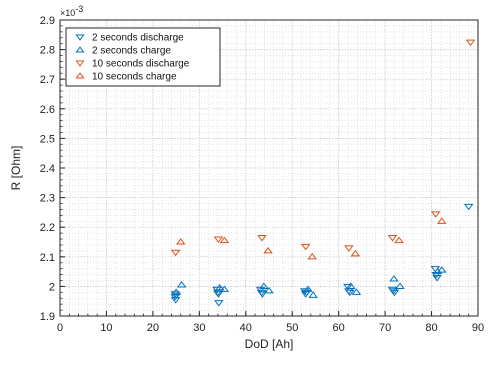 The image size is (488, 376). Describe the element at coordinates (47, 199) in the screenshot. I see `y-tick-label: 2.3` at that location.